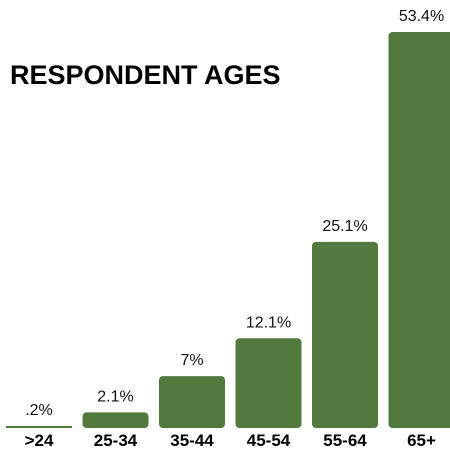 Image resolution: width=450 pixels, height=451 pixels. I want to click on data-label-65+: 53.4%, so click(421, 16).